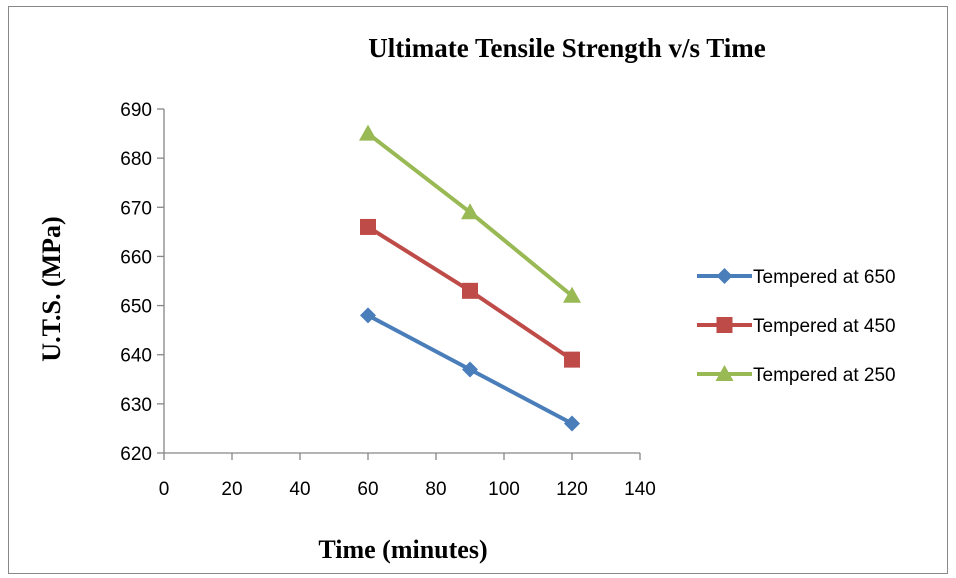 Image resolution: width=956 pixels, height=578 pixels. What do you see at coordinates (724, 373) in the screenshot?
I see `legend-marker-triangle` at bounding box center [724, 373].